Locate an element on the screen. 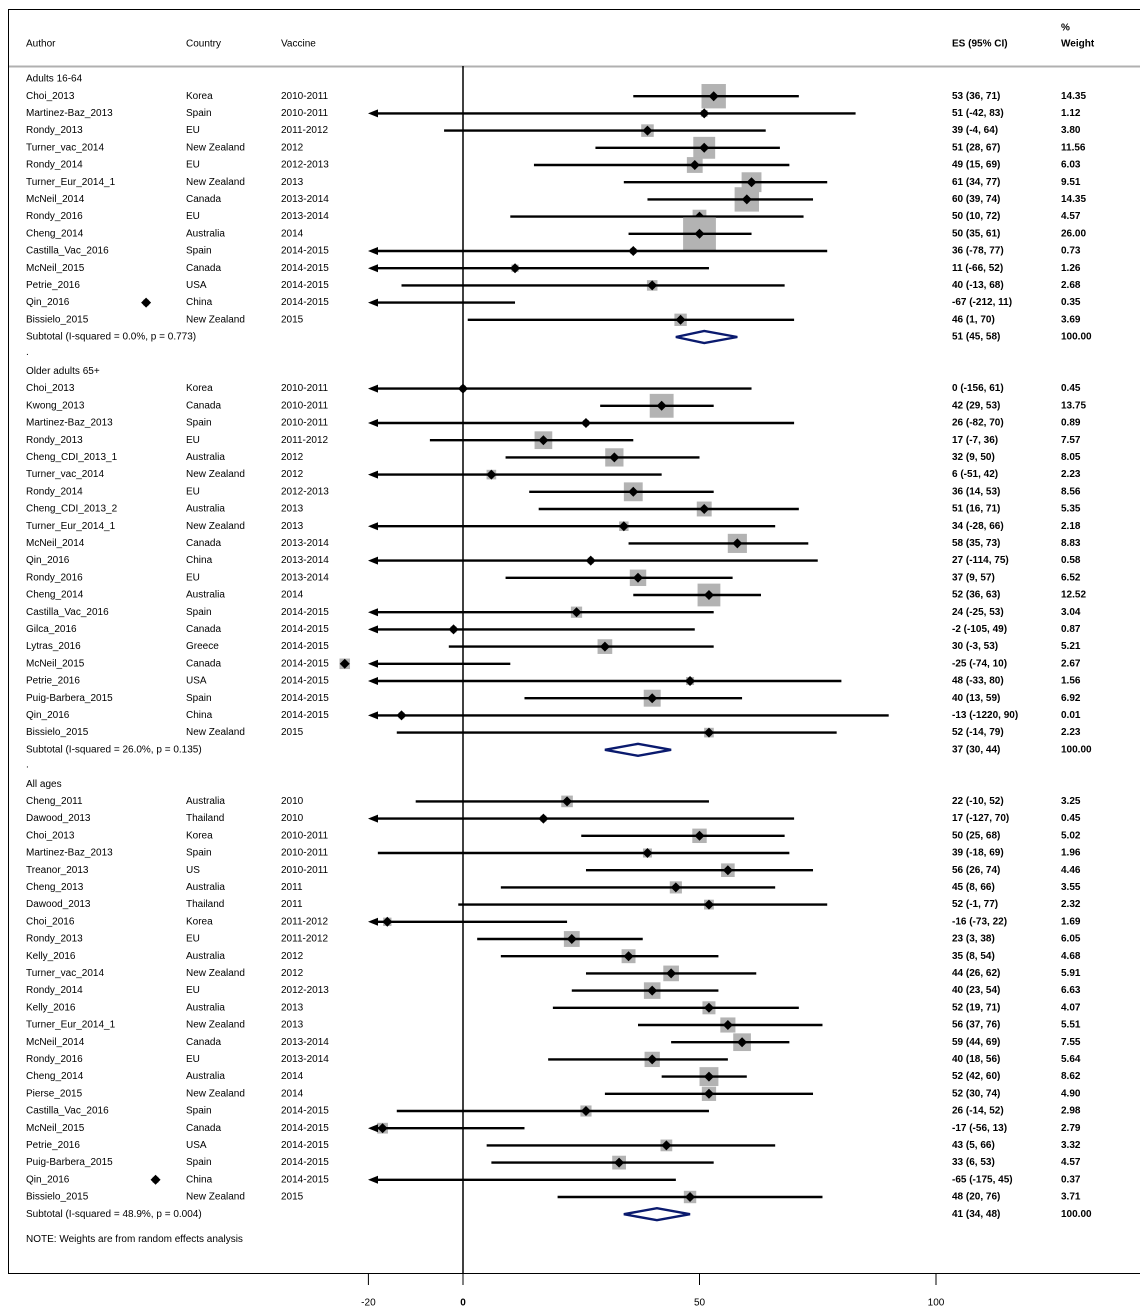 The width and height of the screenshot is (1140, 1309). study-es: 51 (28, 67) is located at coordinates (976, 147).